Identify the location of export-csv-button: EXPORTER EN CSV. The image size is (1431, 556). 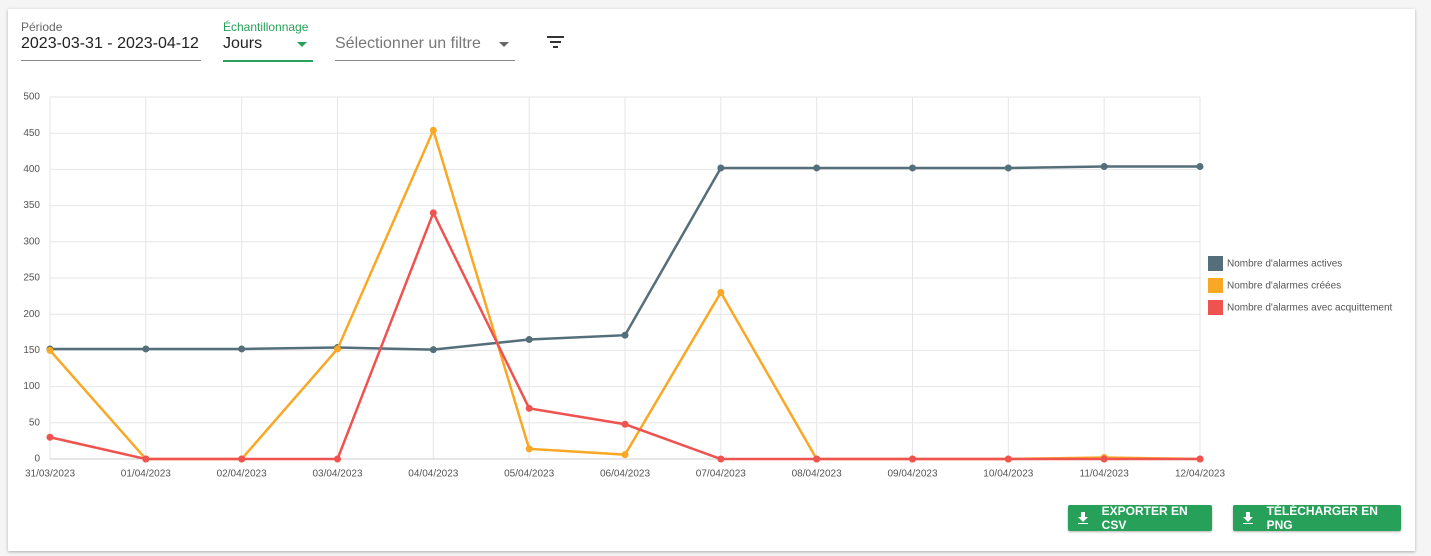
(1140, 518).